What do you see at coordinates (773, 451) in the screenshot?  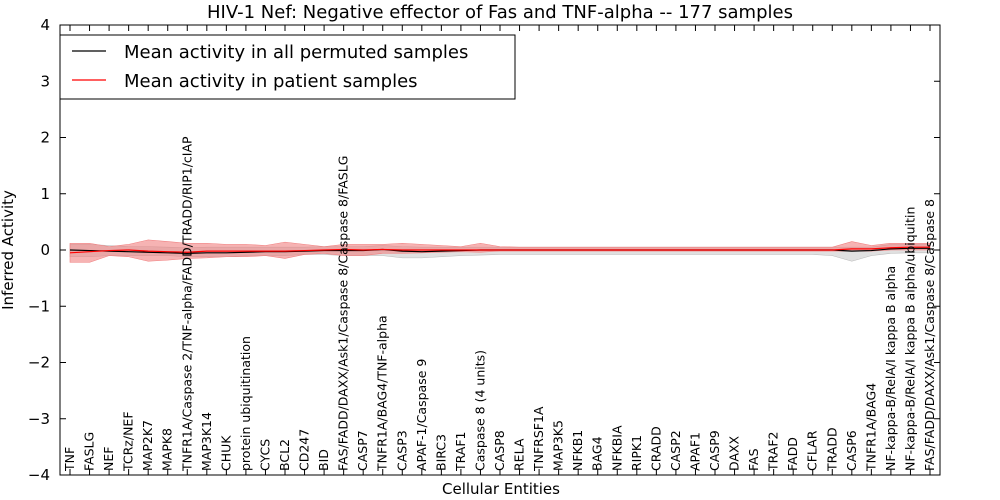 I see `x-tick-label: TRAF2` at bounding box center [773, 451].